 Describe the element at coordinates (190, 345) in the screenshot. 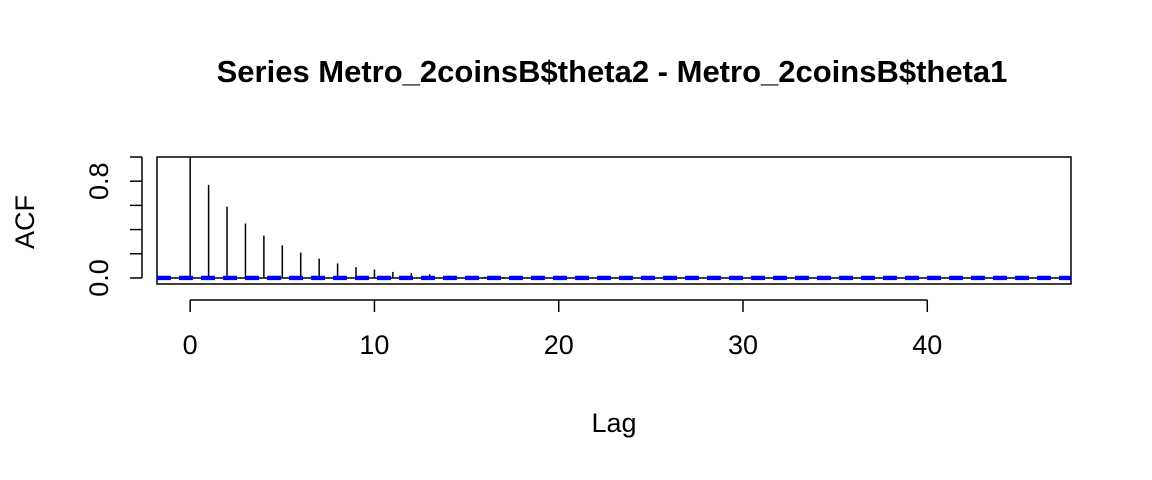

I see `x-tick-label: 0` at that location.